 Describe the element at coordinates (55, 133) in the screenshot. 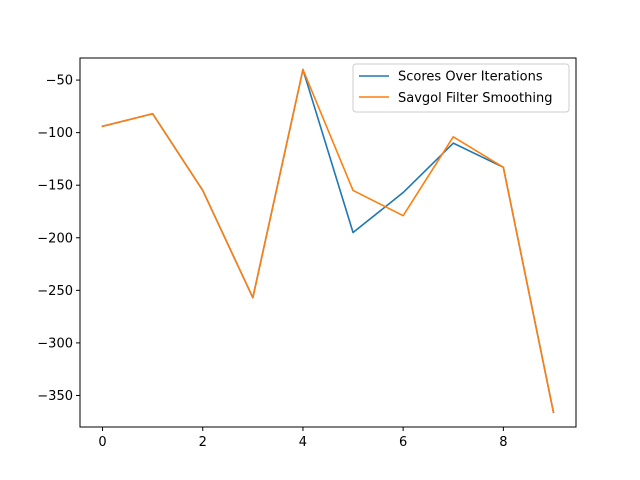

I see `y-tick-label: −100` at that location.